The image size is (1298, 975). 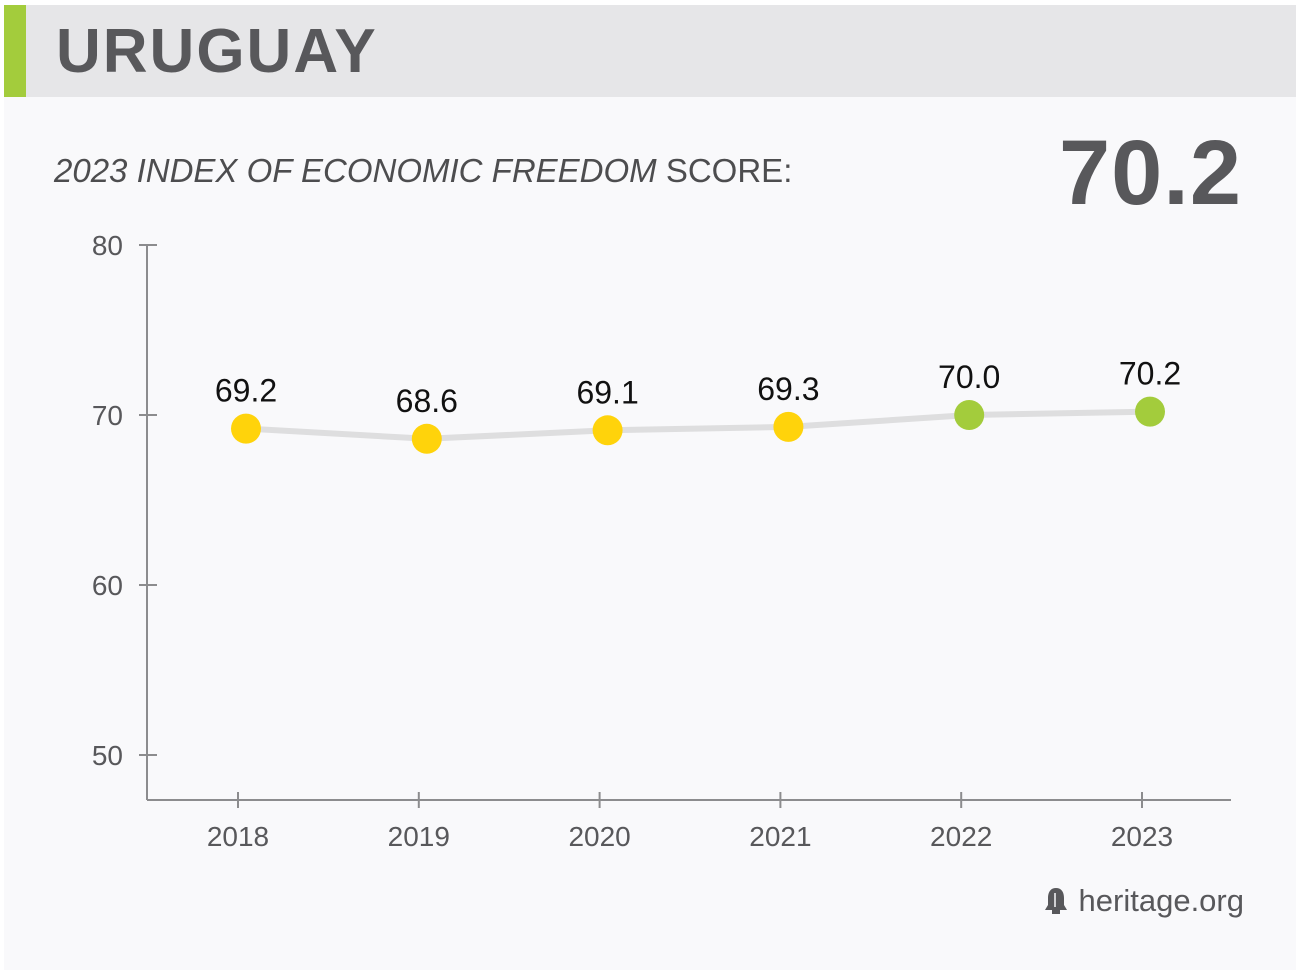 What do you see at coordinates (107, 245) in the screenshot?
I see `y-tick-label: 80` at bounding box center [107, 245].